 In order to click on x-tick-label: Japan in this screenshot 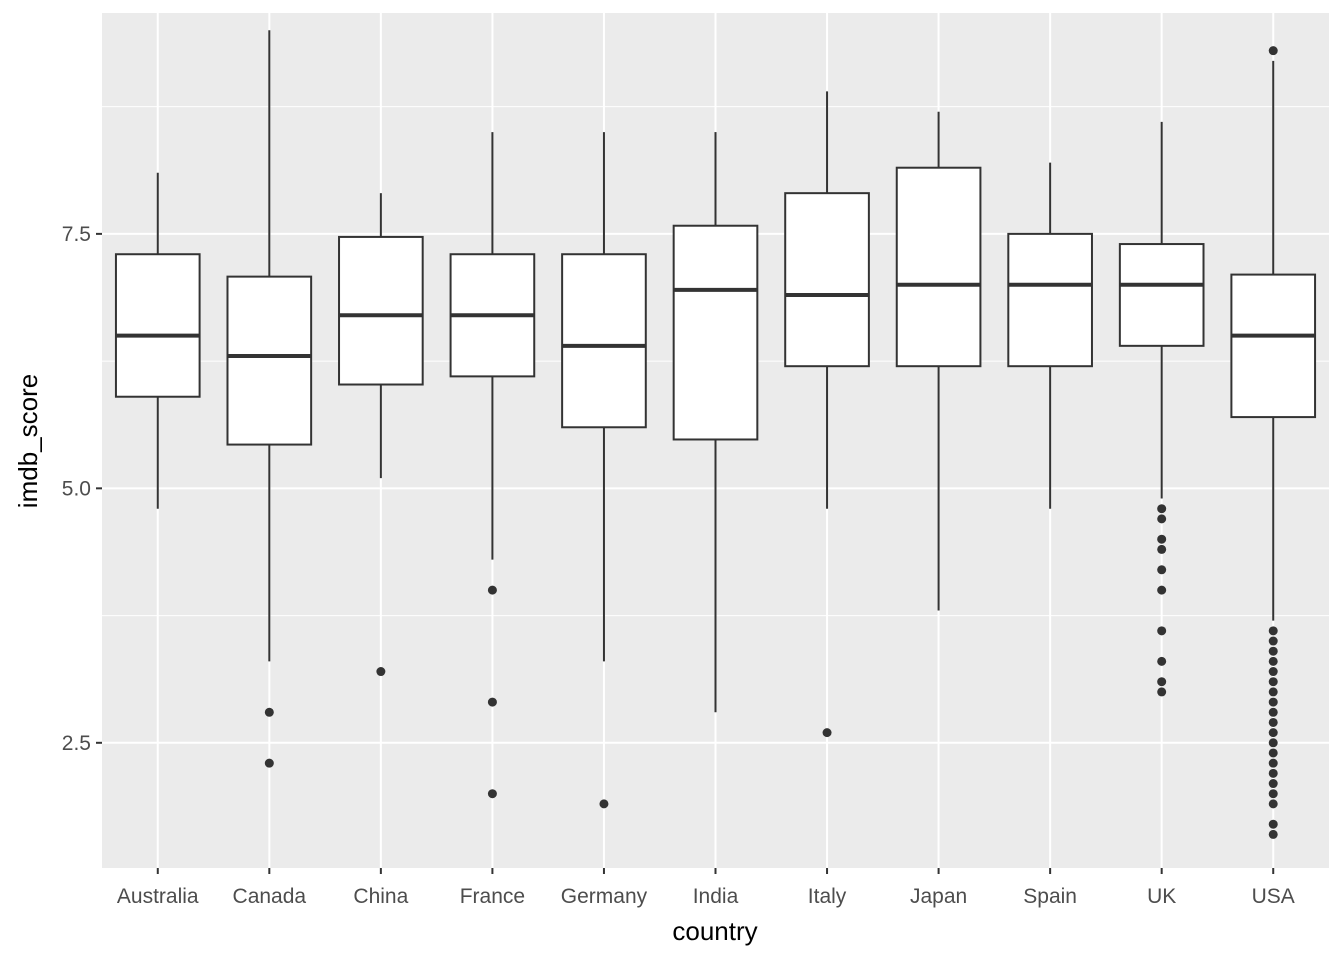, I will do `click(938, 896)`.